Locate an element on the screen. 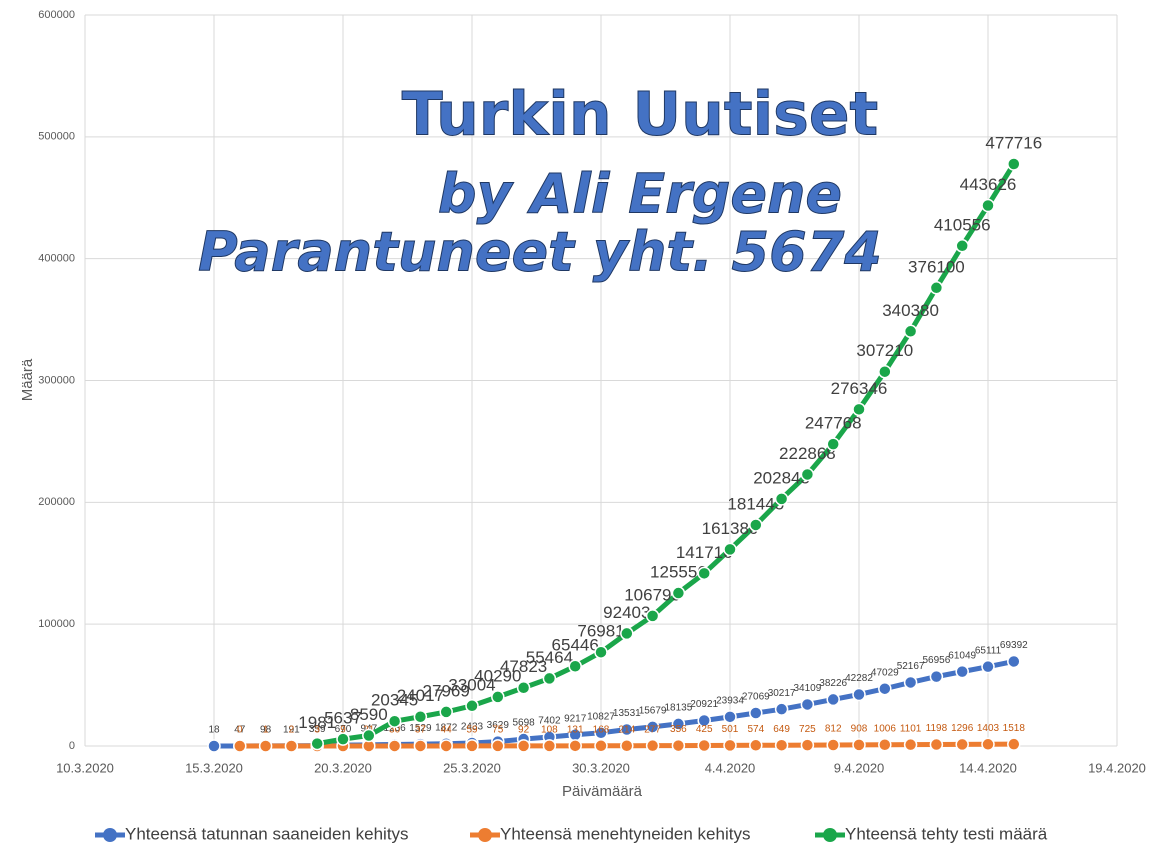 The width and height of the screenshot is (1167, 855). data-label: 1518 is located at coordinates (1014, 728).